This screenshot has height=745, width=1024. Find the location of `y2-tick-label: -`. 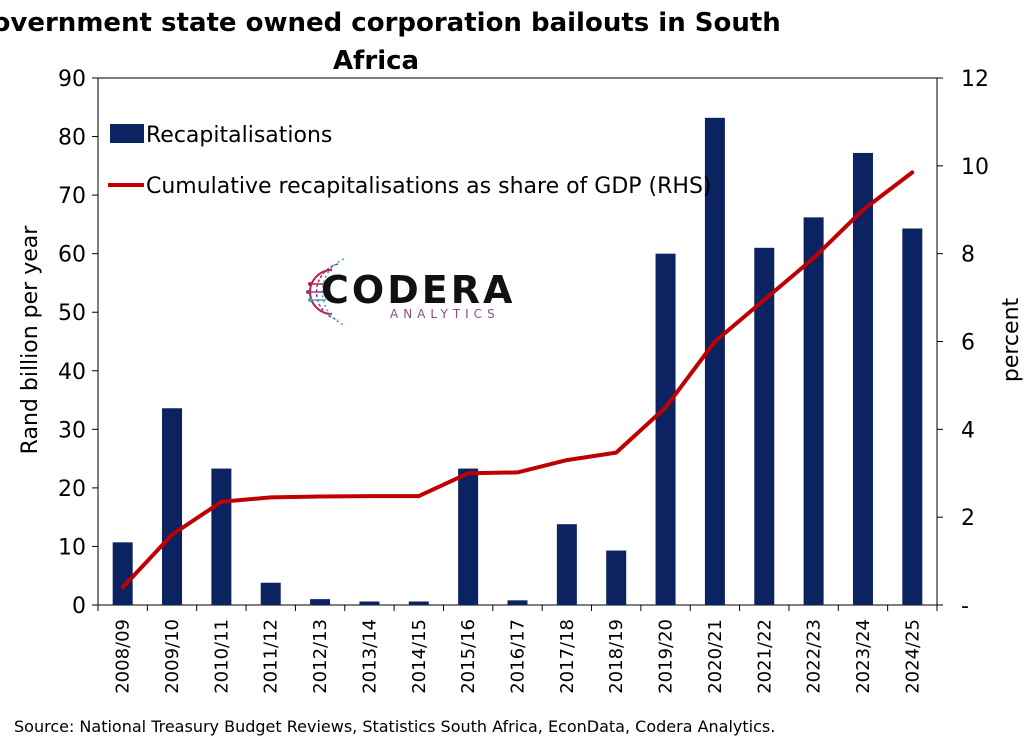

y2-tick-label: - is located at coordinates (965, 606).